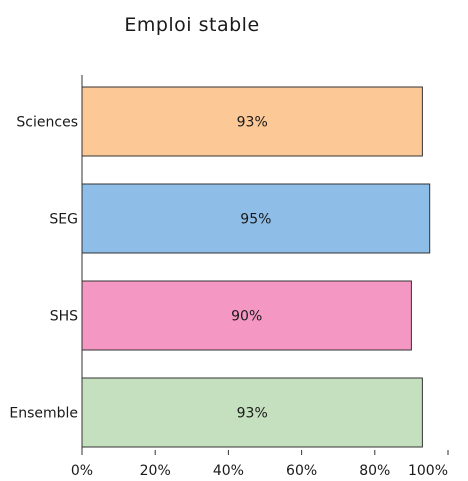 The image size is (468, 481). What do you see at coordinates (191, 25) in the screenshot?
I see `chart-title: Emploi stable` at bounding box center [191, 25].